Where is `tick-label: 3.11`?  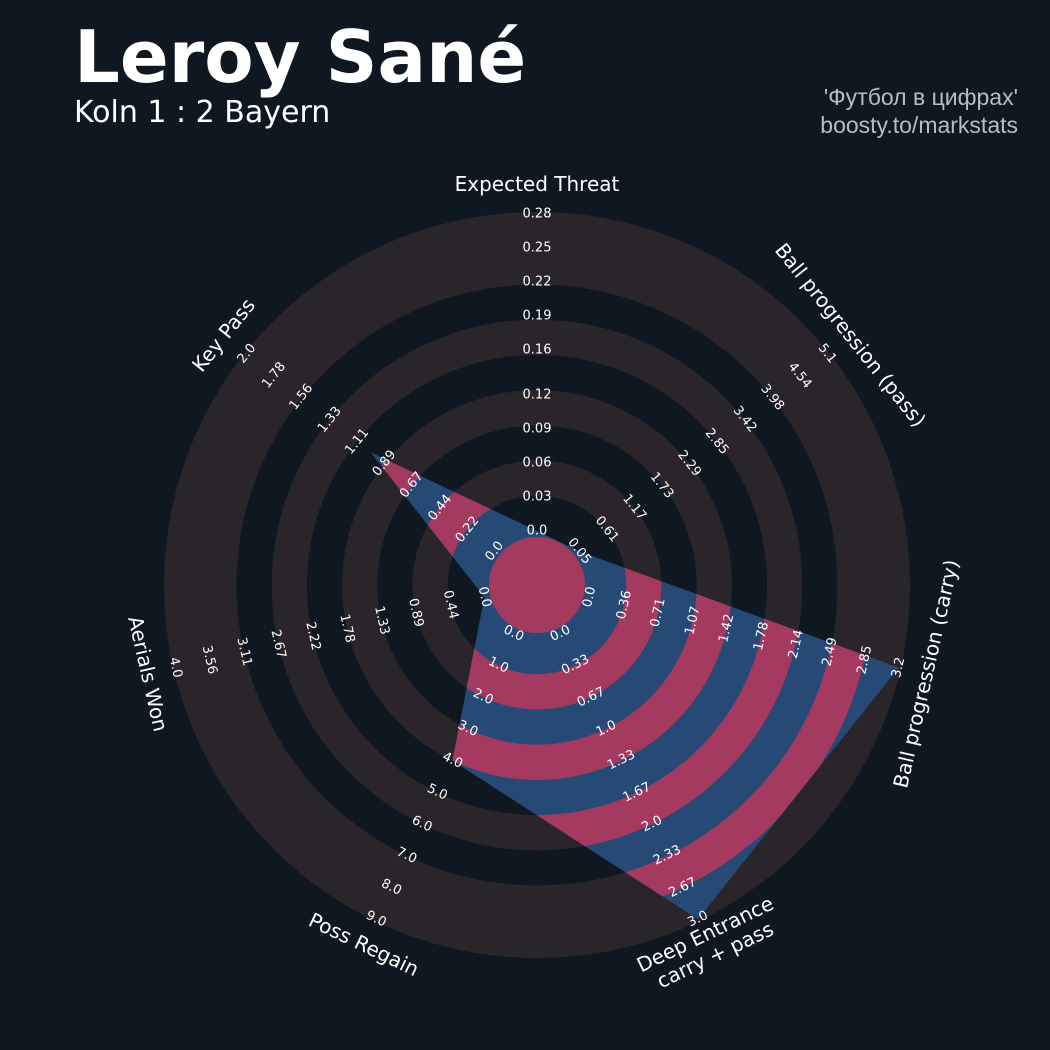
tick-label: 3.11 is located at coordinates (244, 652).